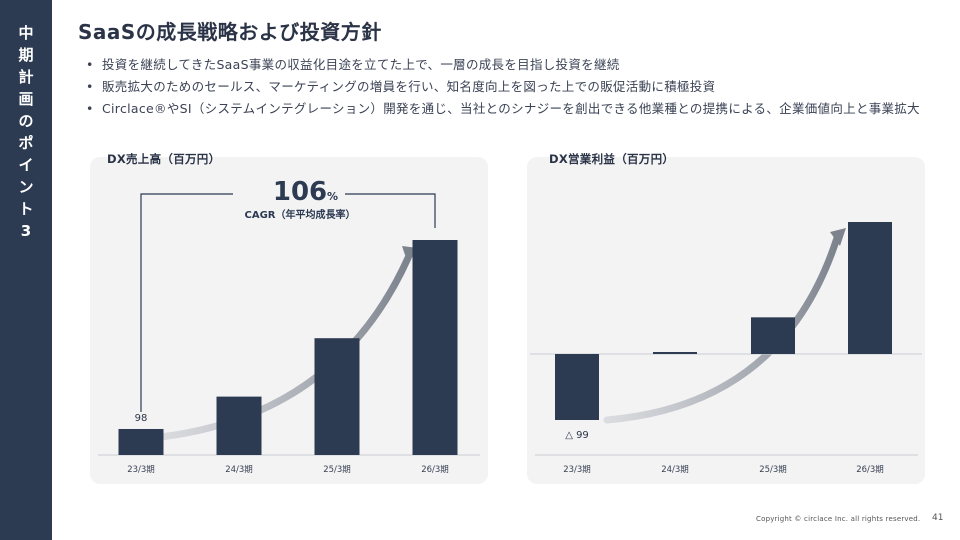  I want to click on cagr-label: CAGR（年平均成長率）, so click(300, 214).